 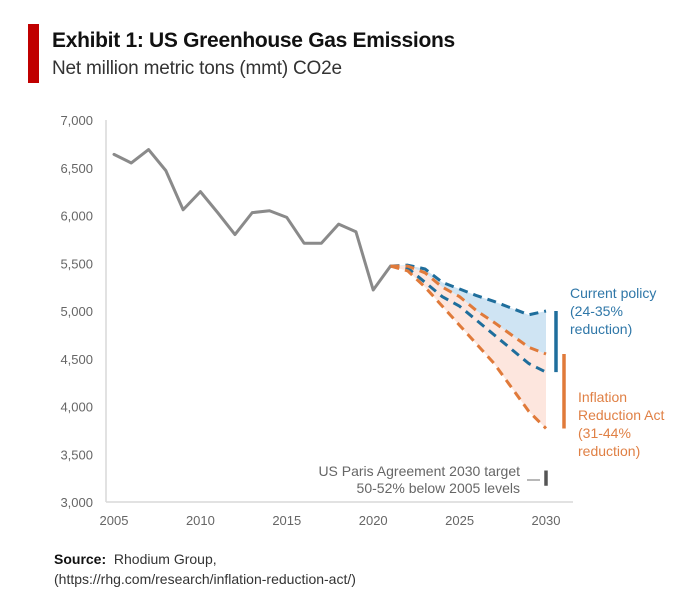 I want to click on annotation-paris: US Paris Agreement 2030 target, so click(x=419, y=471).